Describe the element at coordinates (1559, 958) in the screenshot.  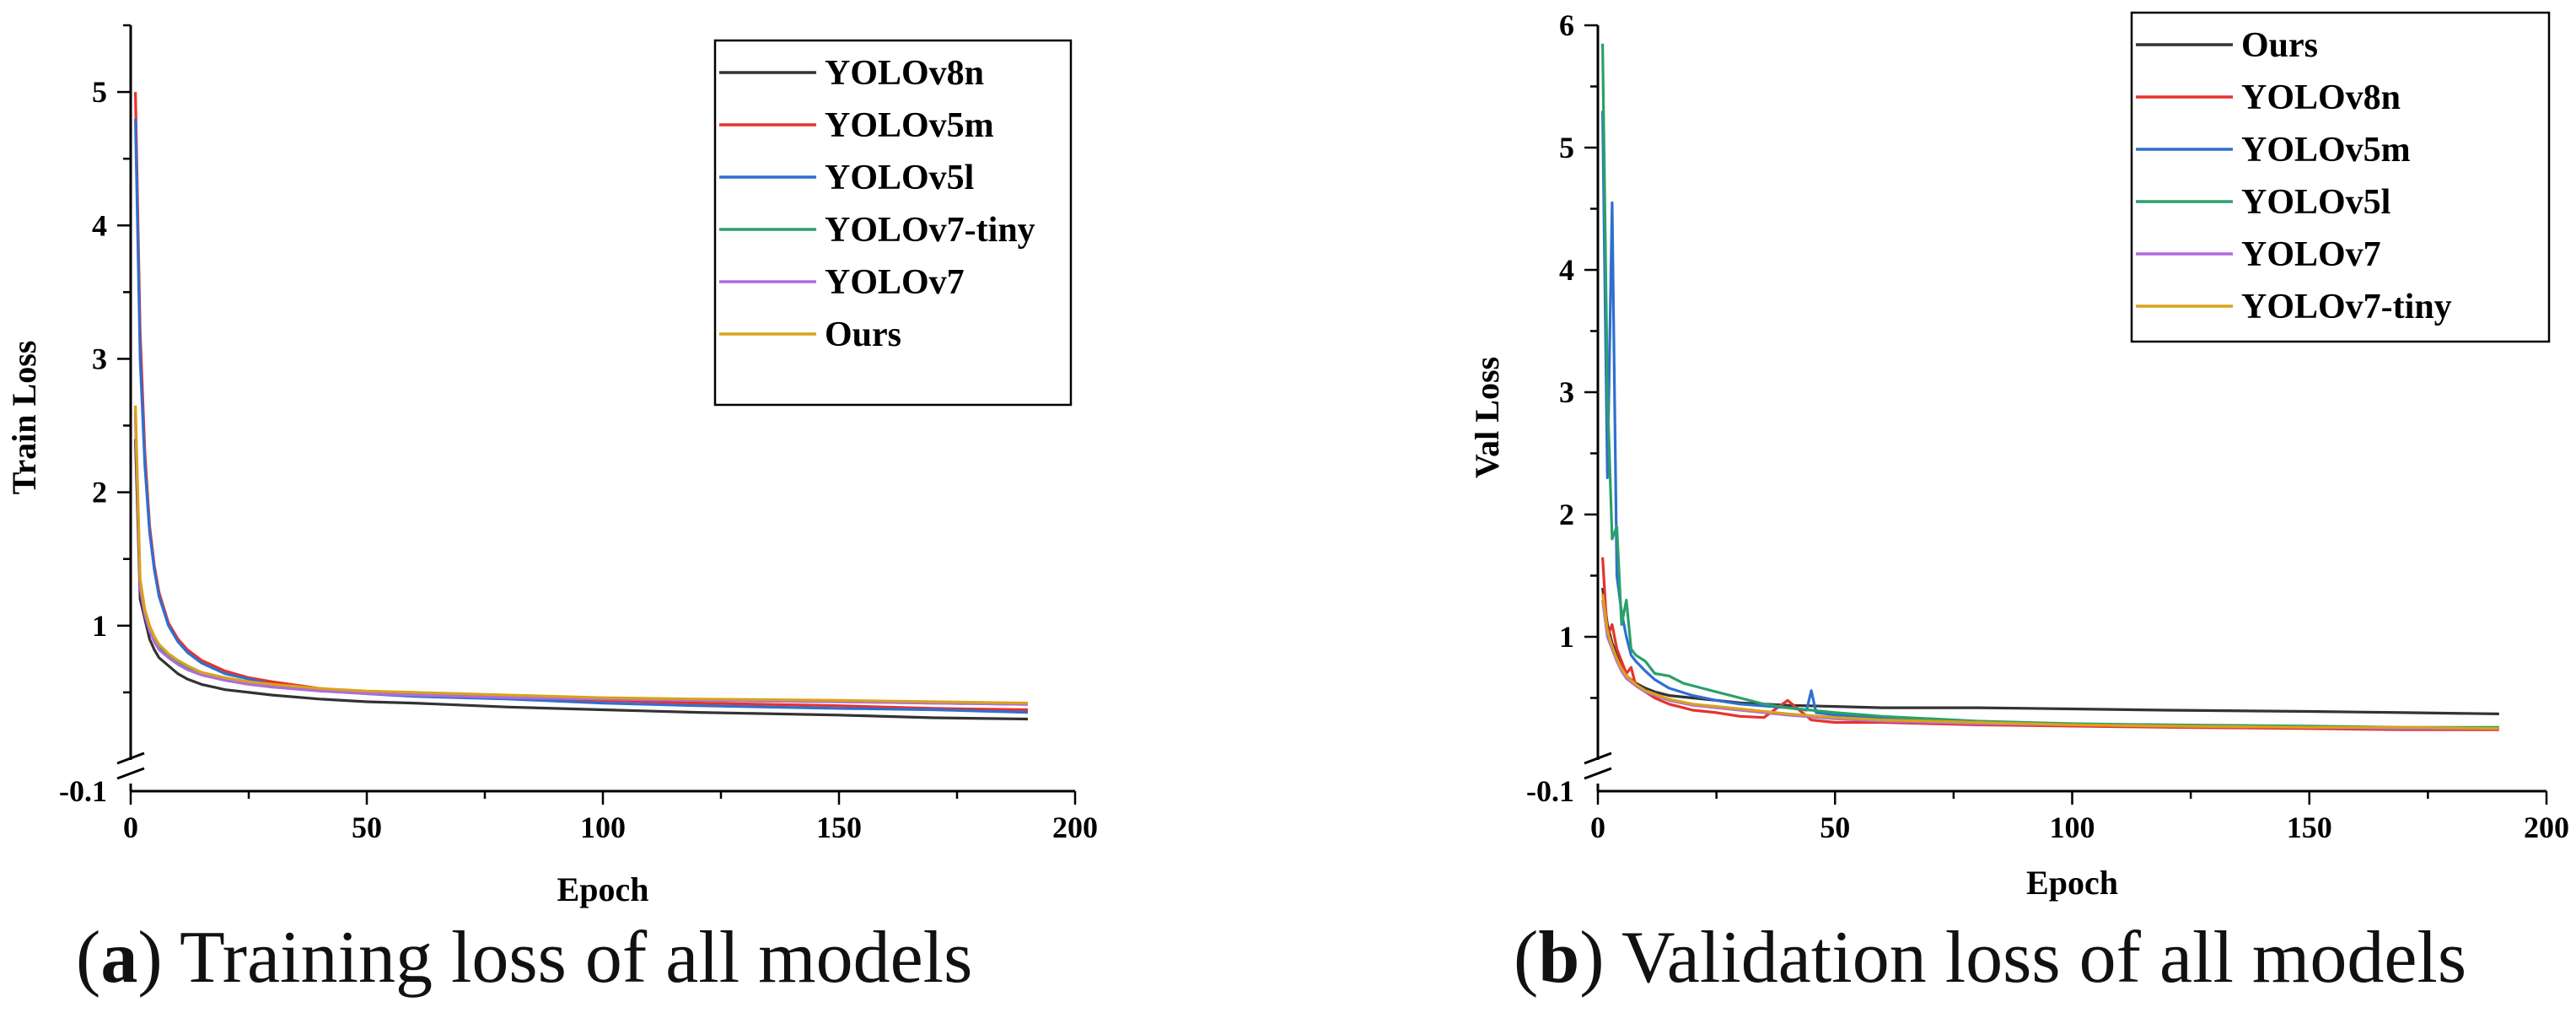
I see `caption-val-letter: b` at that location.